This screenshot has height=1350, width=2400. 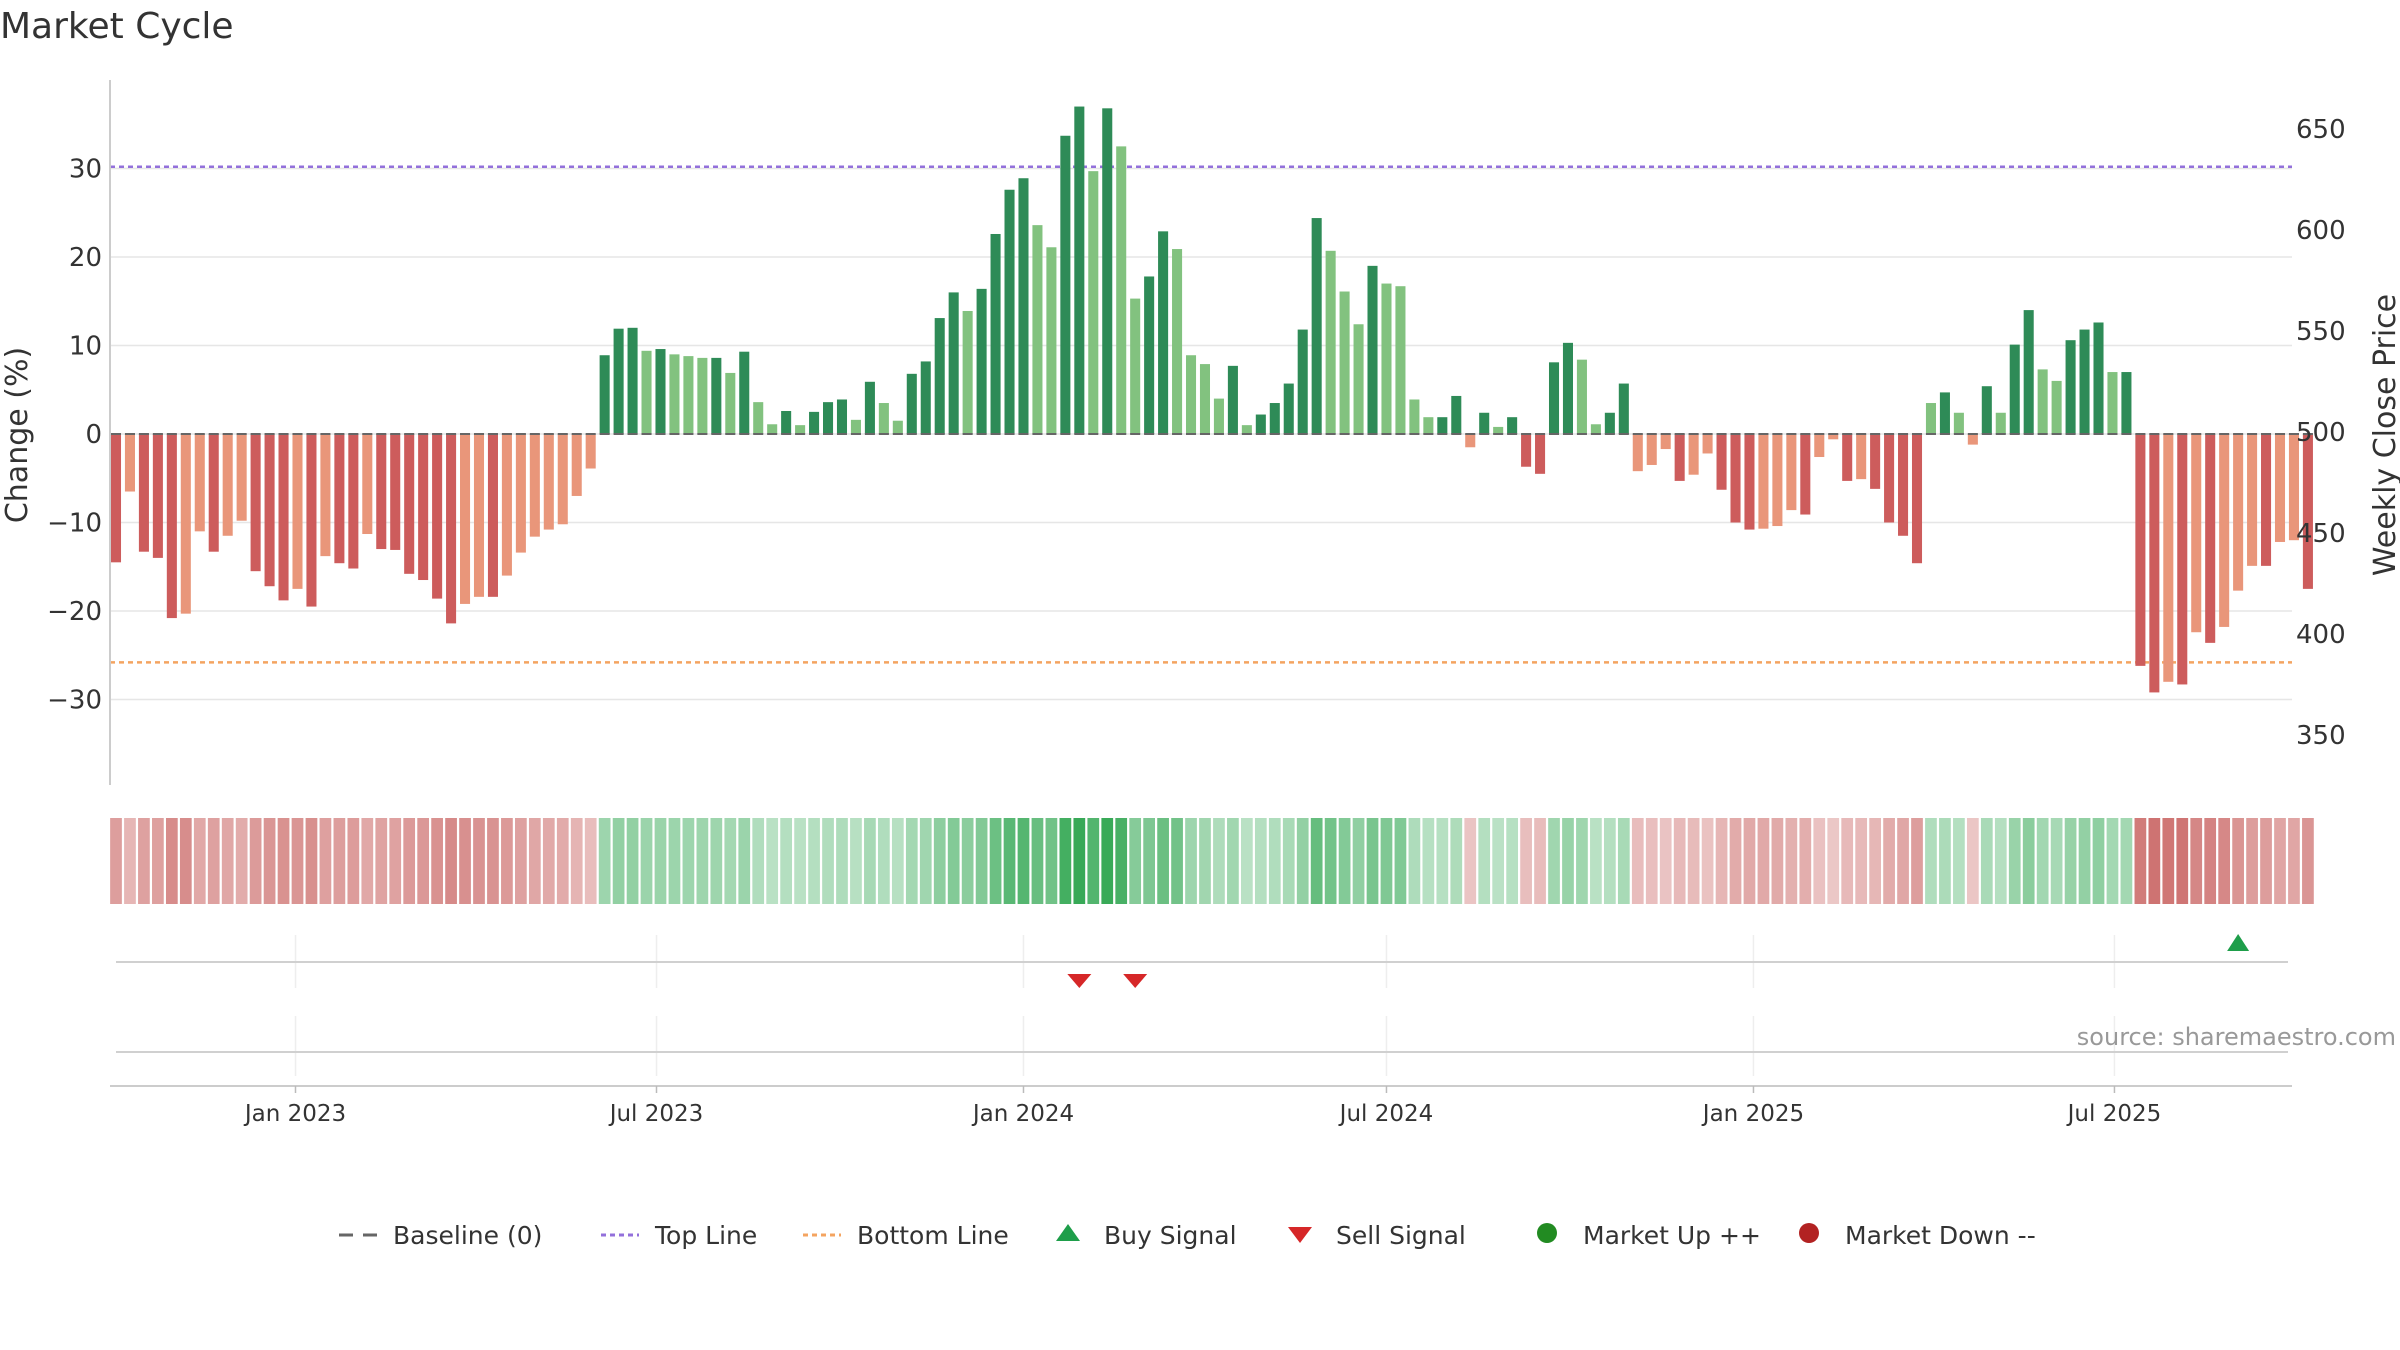 I want to click on legend-item: Market Down --, so click(x=1917, y=1235).